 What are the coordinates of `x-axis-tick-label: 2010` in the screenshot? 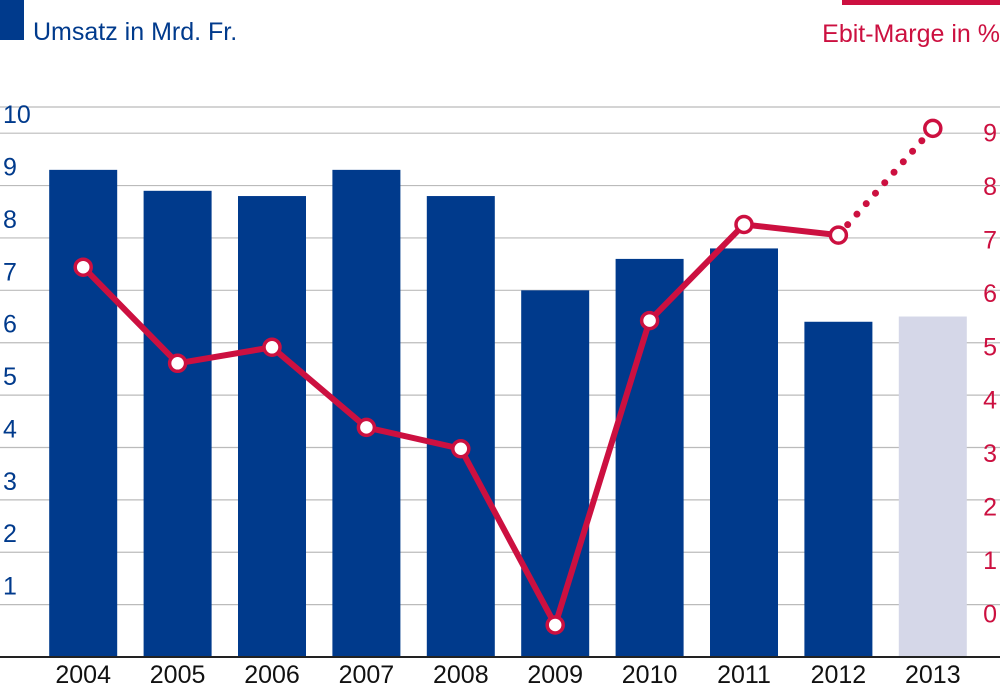 It's located at (650, 674).